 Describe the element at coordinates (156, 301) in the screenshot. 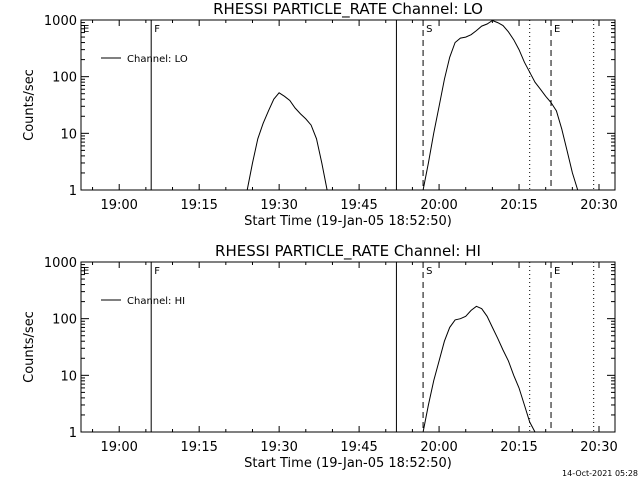

I see `legend-label: Channel: HI` at that location.